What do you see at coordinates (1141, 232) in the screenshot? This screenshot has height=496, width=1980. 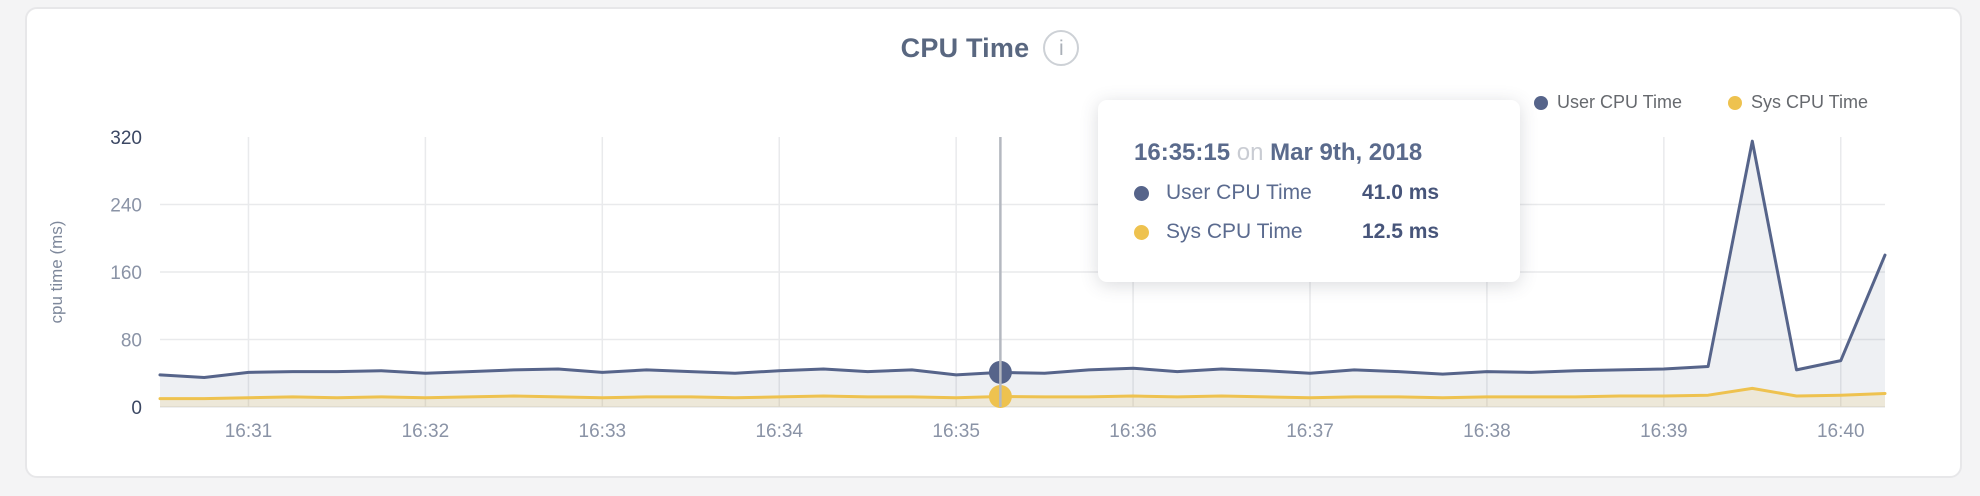 I see `sys-cpu-dot-icon` at bounding box center [1141, 232].